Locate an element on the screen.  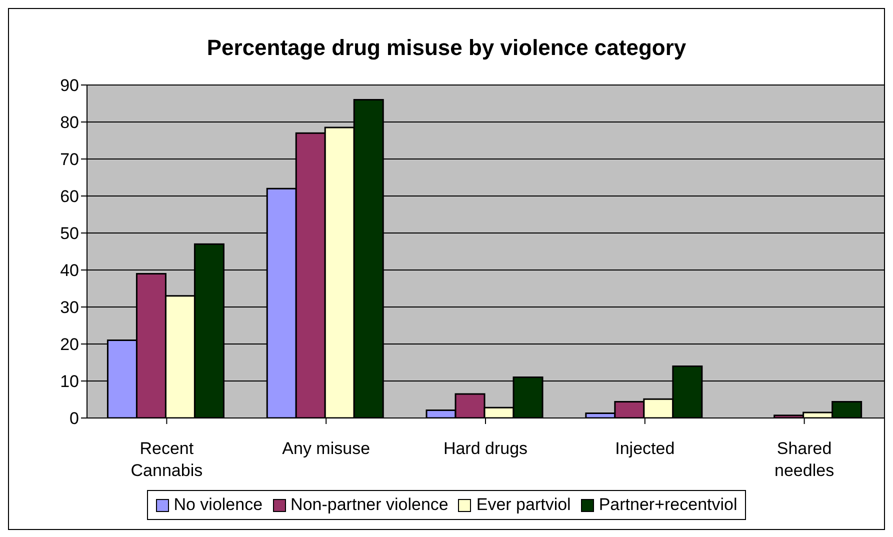
legend-label: Non-partner violence is located at coordinates (369, 505).